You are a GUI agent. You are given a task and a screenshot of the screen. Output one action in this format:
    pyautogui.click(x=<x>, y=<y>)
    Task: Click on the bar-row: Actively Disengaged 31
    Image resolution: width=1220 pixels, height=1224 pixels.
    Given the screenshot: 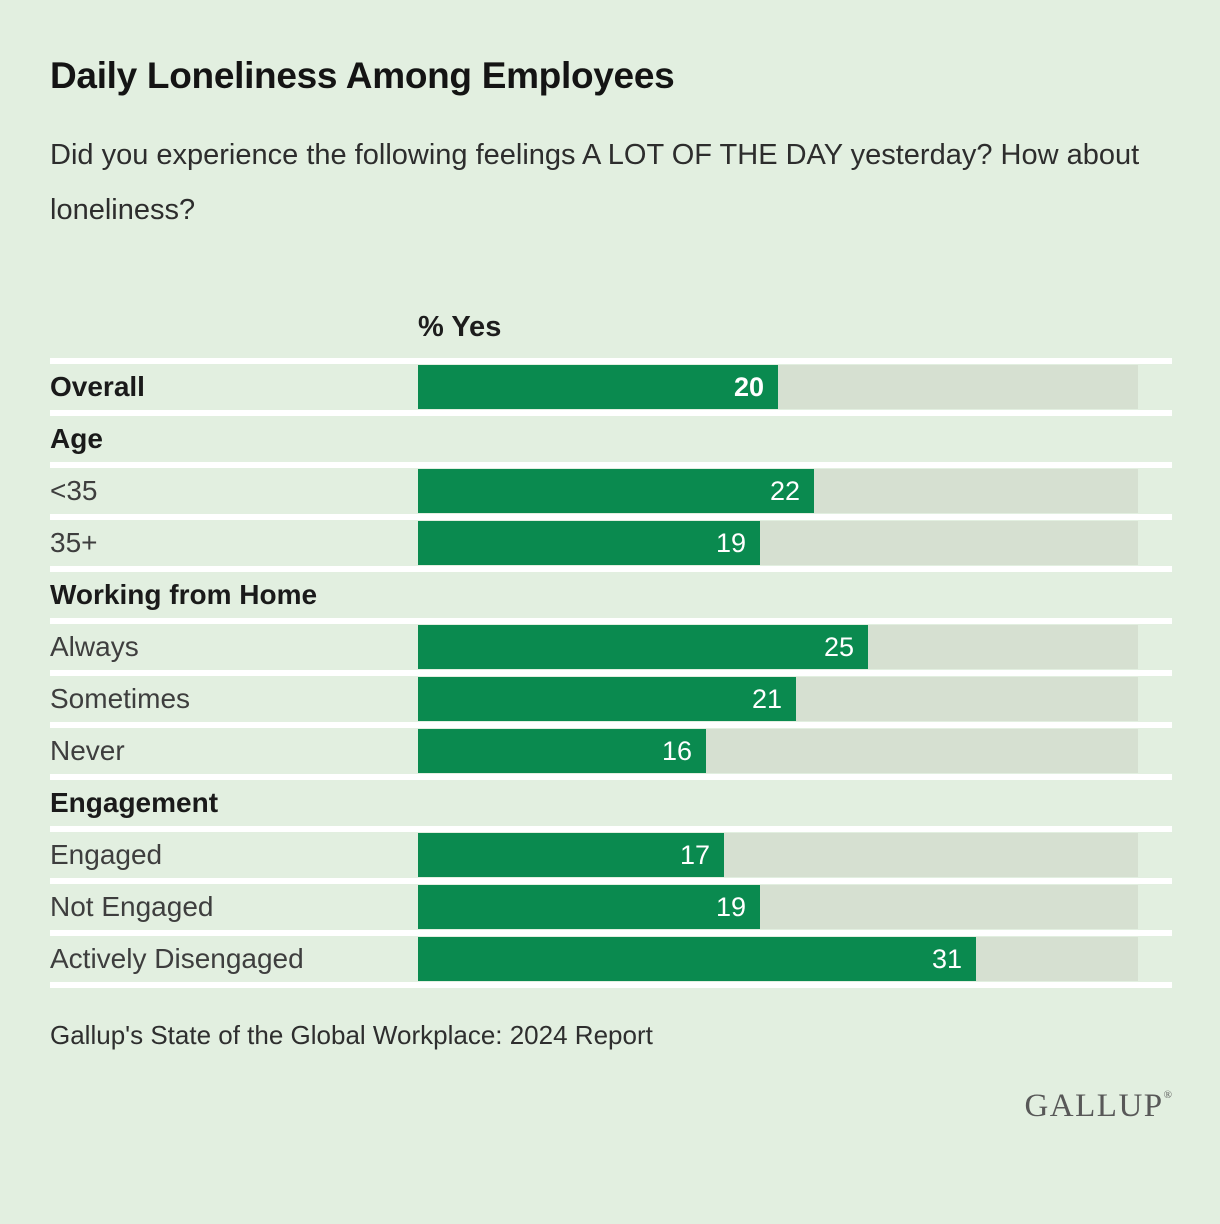 What is the action you would take?
    pyautogui.click(x=611, y=956)
    